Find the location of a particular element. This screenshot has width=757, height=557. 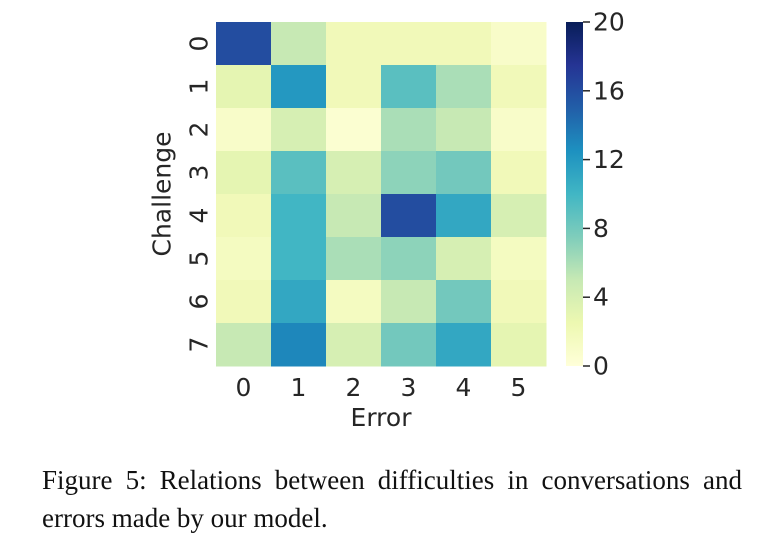

x-tick-label: 4 is located at coordinates (464, 387).